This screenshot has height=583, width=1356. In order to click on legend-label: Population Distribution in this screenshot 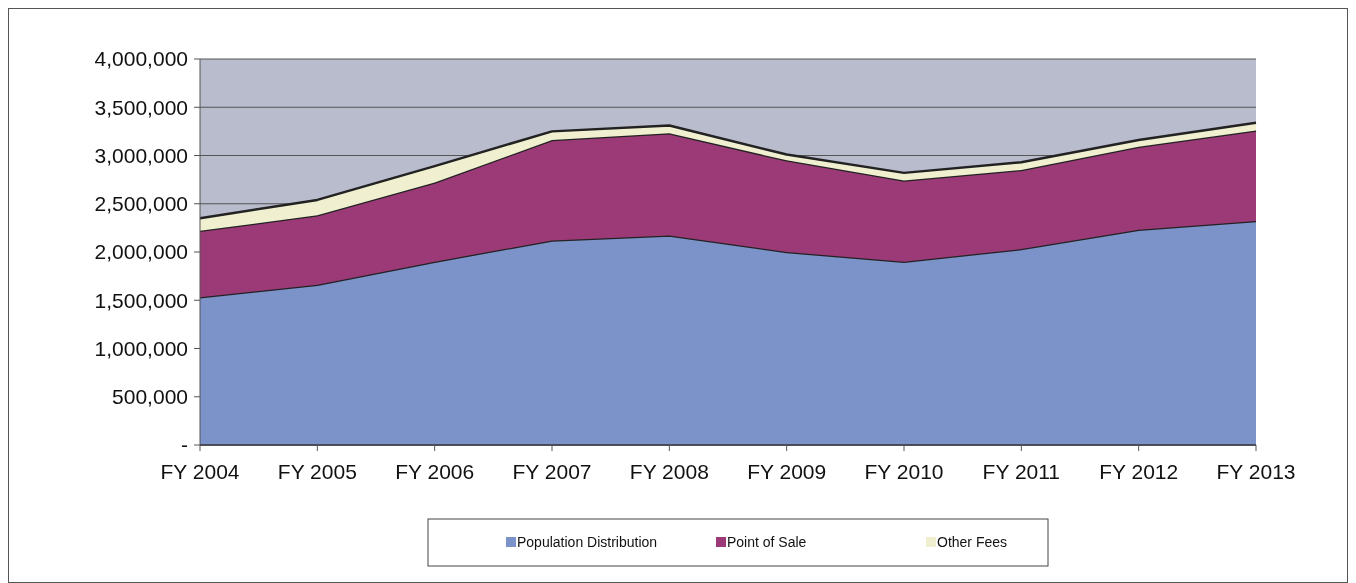, I will do `click(587, 542)`.